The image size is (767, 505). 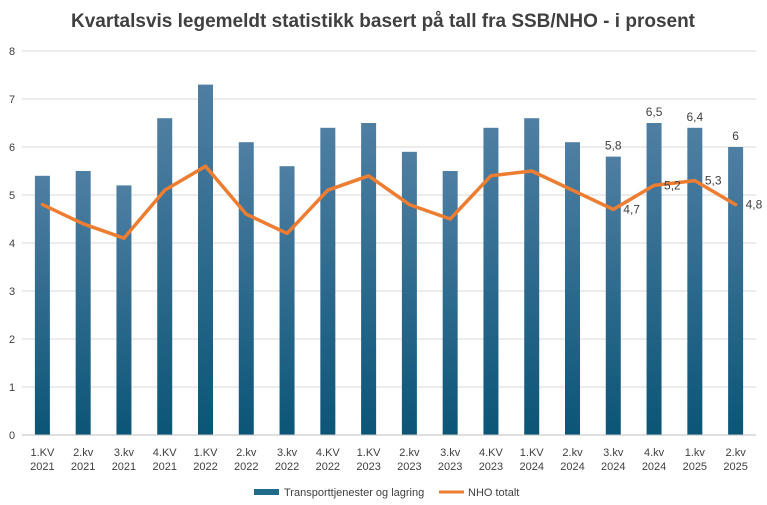 I want to click on bar-data-label: 6,5, so click(x=654, y=112).